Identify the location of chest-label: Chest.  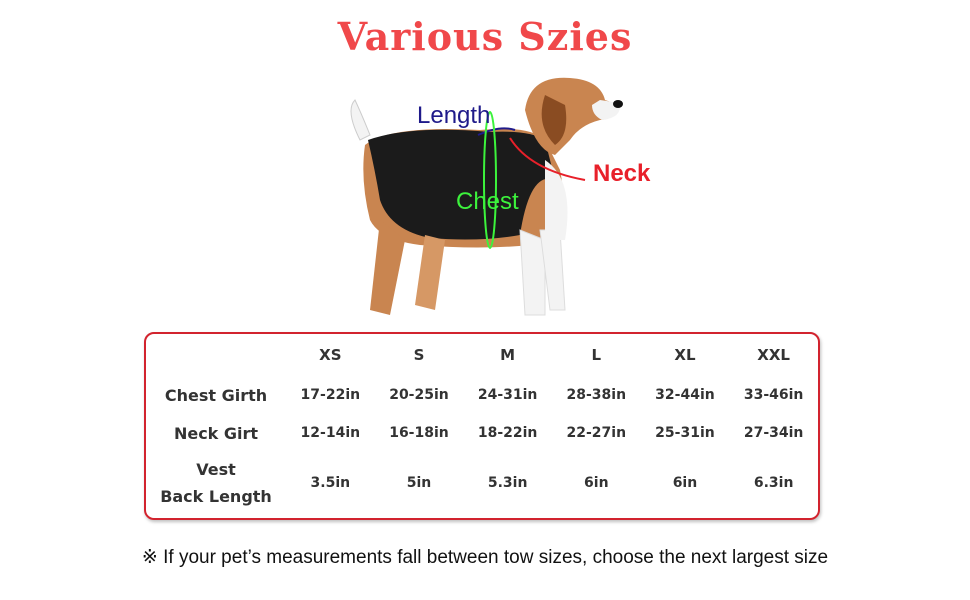
(487, 201).